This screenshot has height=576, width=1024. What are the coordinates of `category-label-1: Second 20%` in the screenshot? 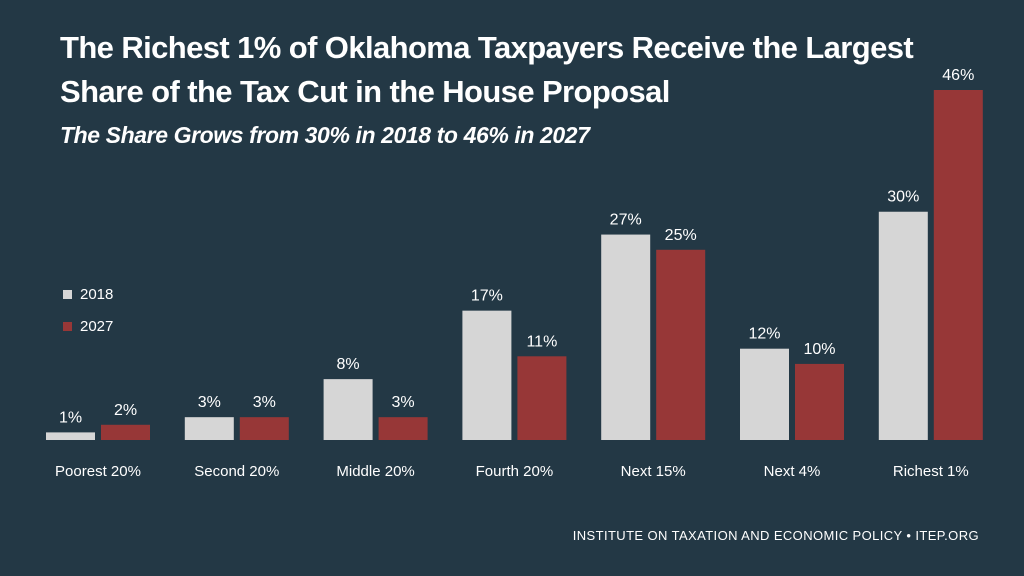 It's located at (236, 471).